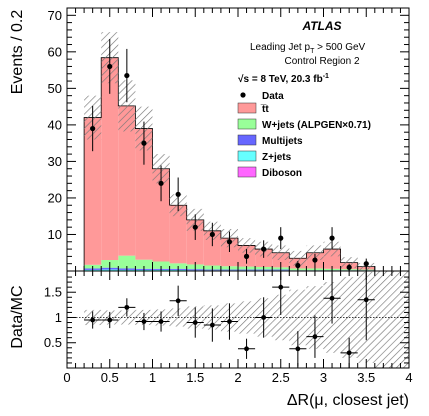 This screenshot has width=429, height=416. I want to click on legend-swatch-wjets, so click(247, 124).